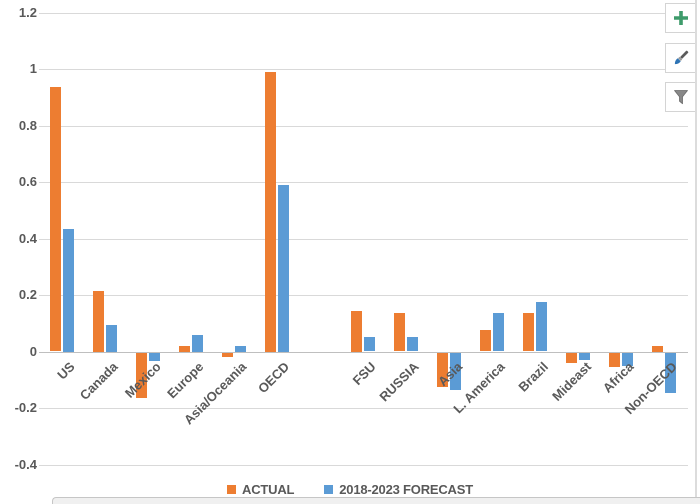 The width and height of the screenshot is (700, 504). What do you see at coordinates (584, 356) in the screenshot?
I see `bar-forecast-mideast` at bounding box center [584, 356].